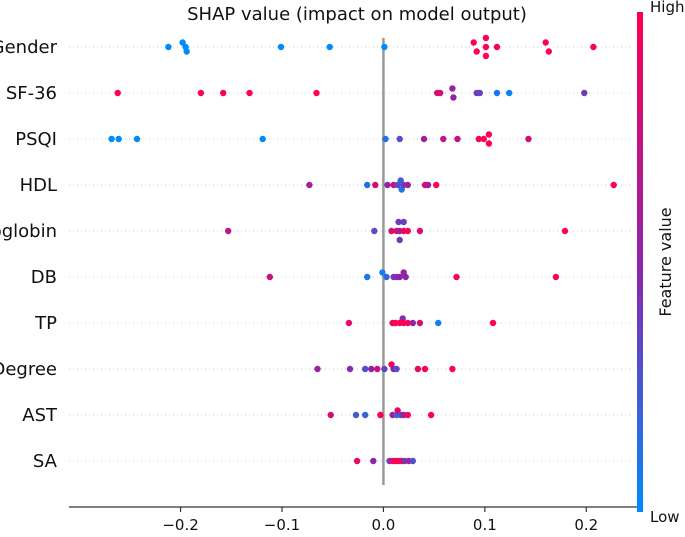 The image size is (685, 537). I want to click on feature-label-sa: SA, so click(45, 461).